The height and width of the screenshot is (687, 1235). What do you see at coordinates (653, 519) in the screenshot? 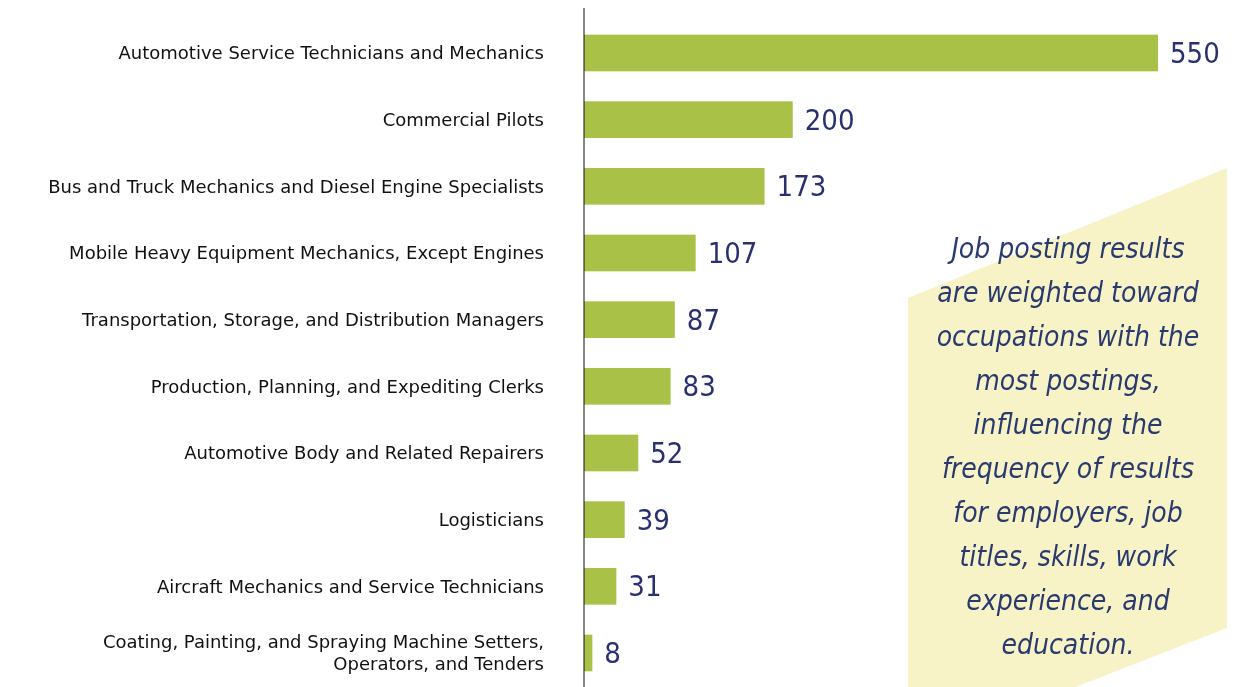
I see `data-label: 39` at bounding box center [653, 519].